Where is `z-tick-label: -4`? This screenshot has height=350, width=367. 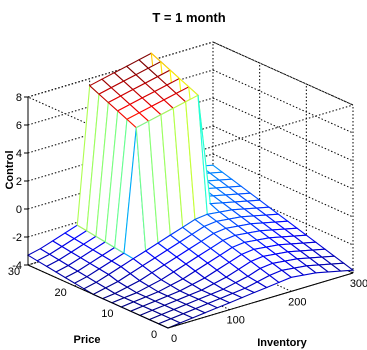
z-tick-label: -4 is located at coordinates (17, 266).